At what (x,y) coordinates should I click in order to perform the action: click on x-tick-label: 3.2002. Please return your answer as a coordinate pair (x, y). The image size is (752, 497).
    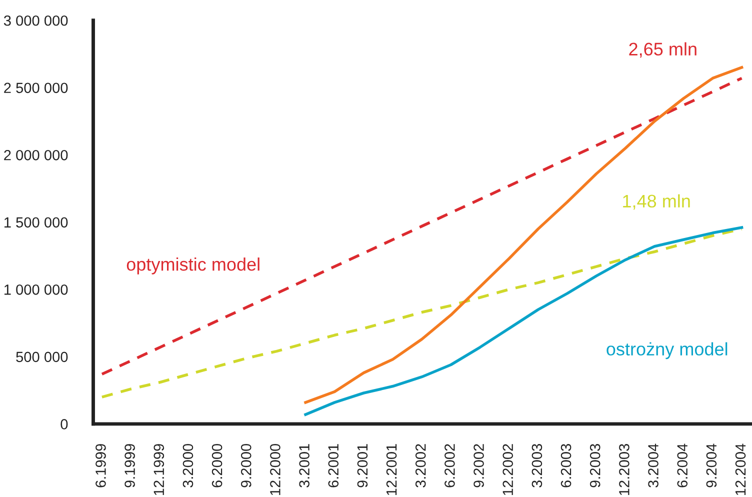
    Looking at the image, I should click on (420, 466).